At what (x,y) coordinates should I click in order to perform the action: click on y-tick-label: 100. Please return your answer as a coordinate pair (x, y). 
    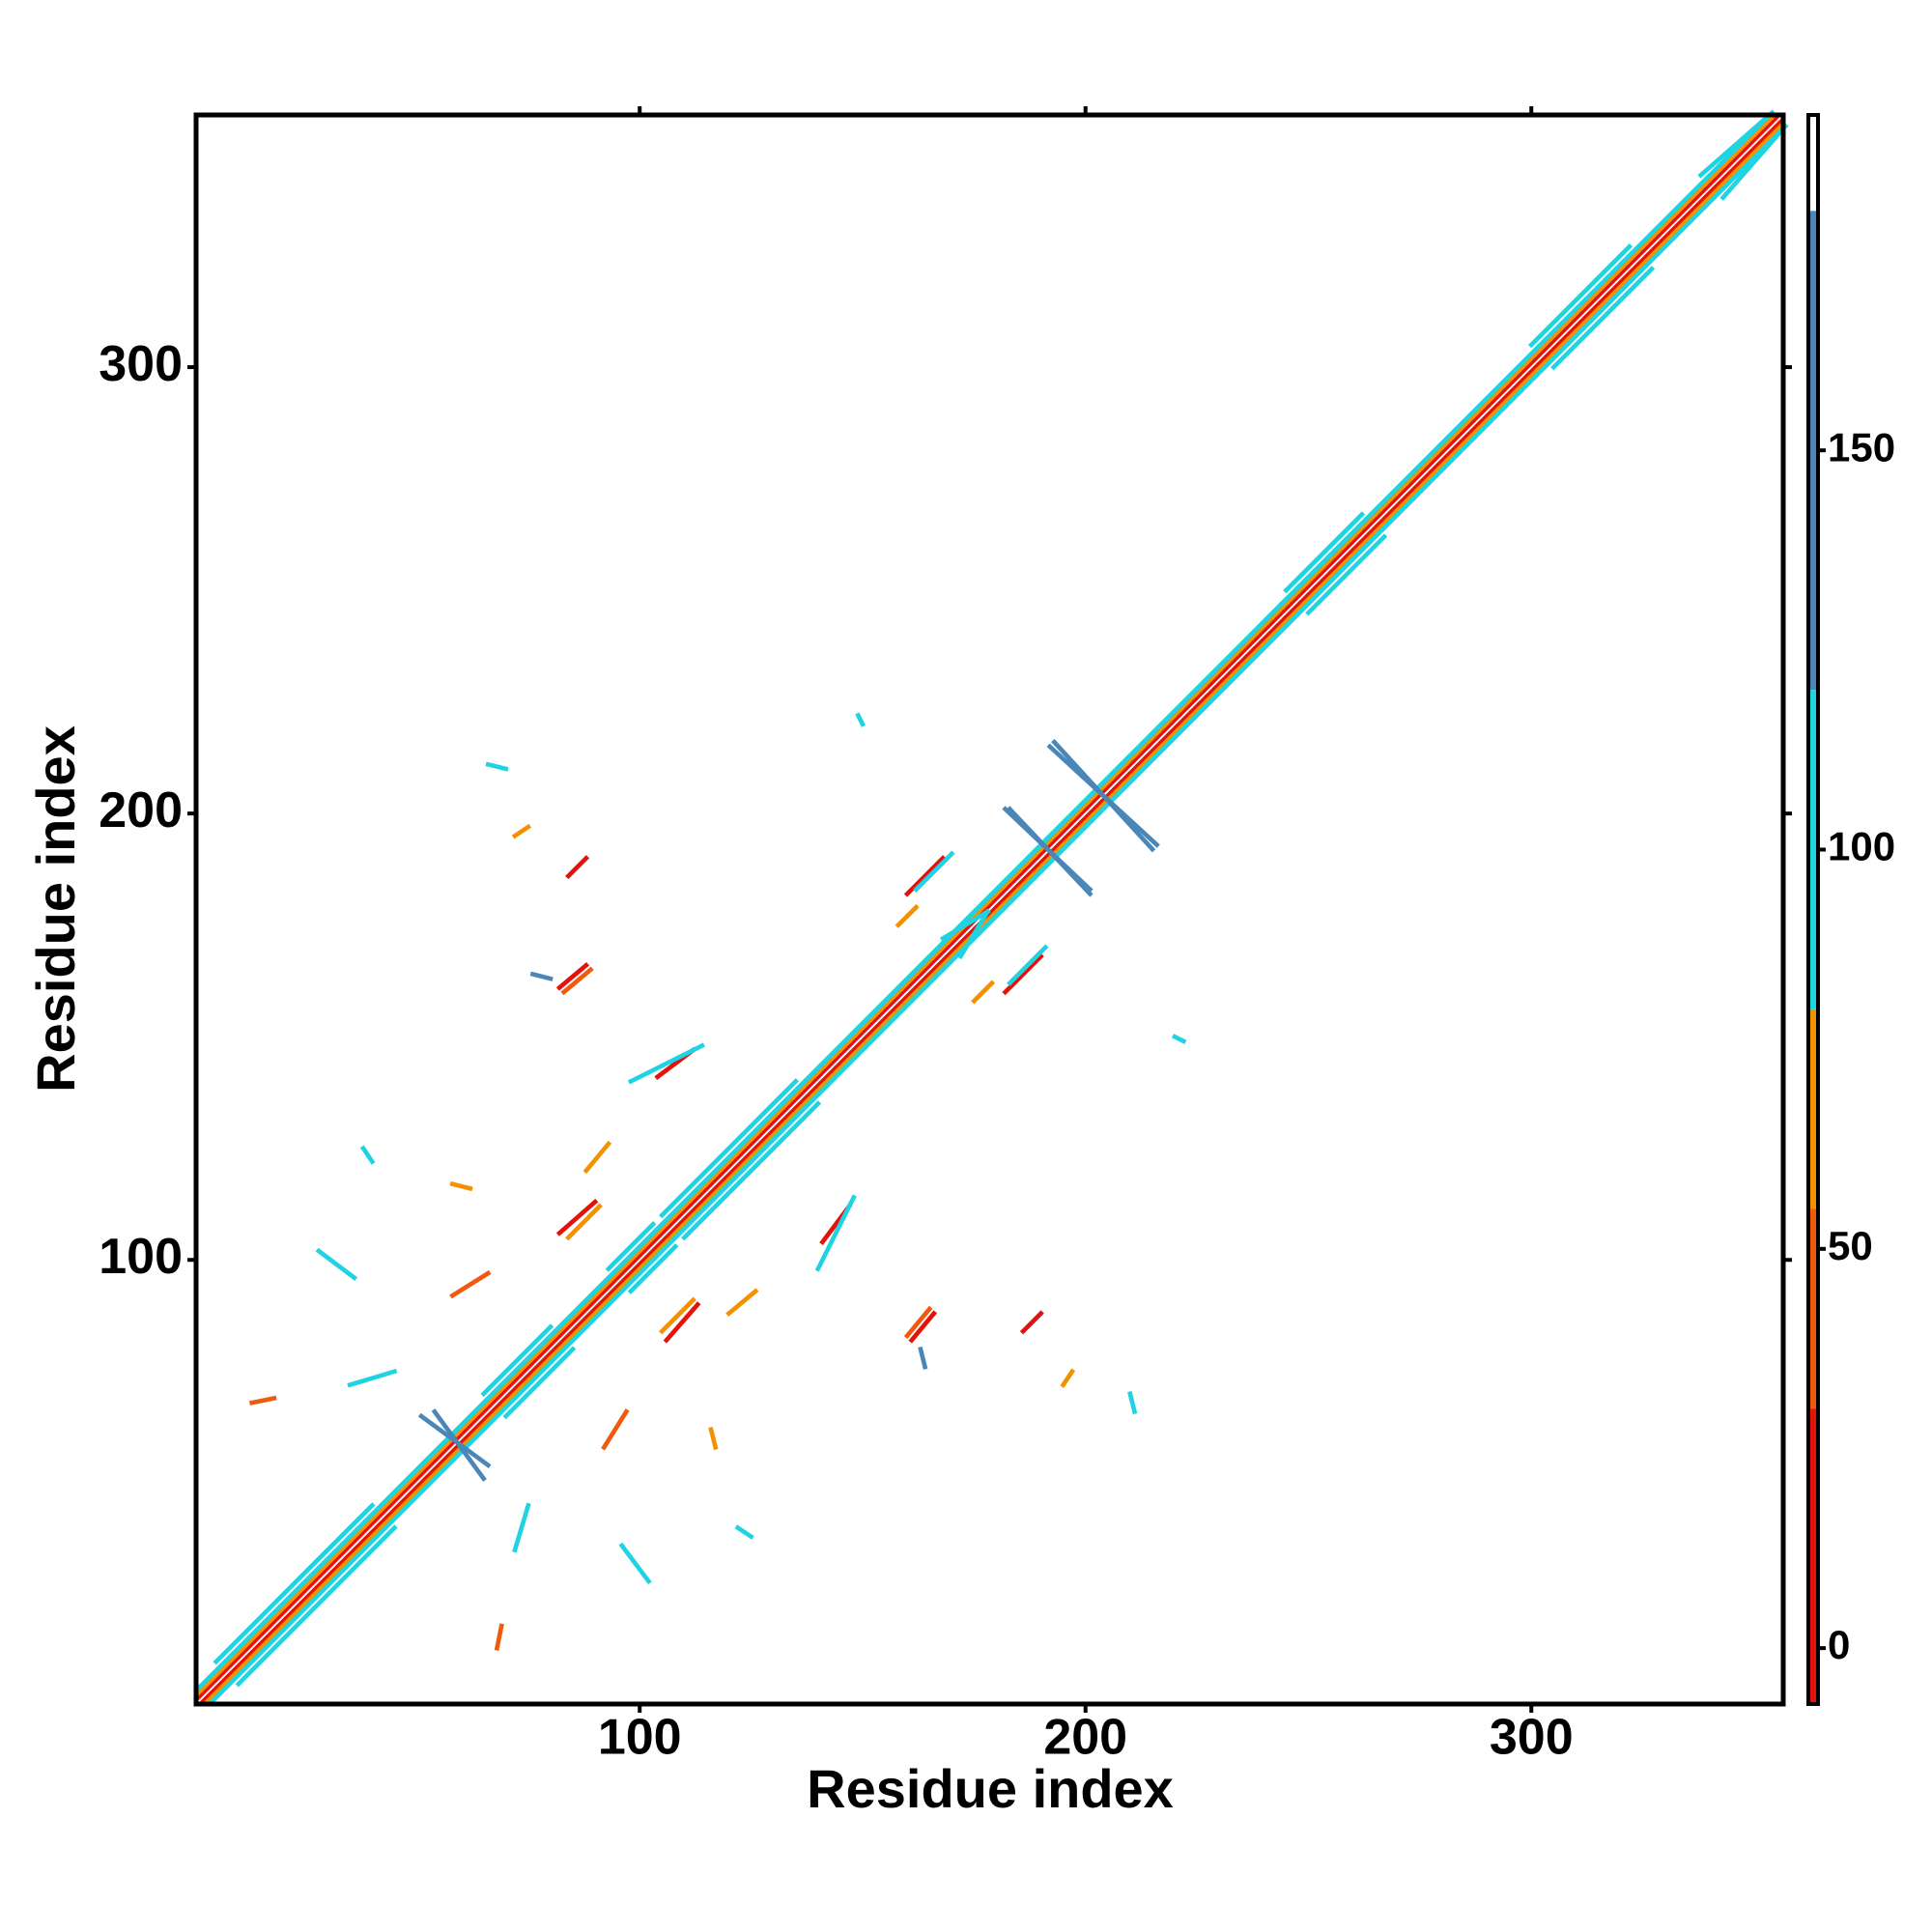
    Looking at the image, I should click on (141, 1257).